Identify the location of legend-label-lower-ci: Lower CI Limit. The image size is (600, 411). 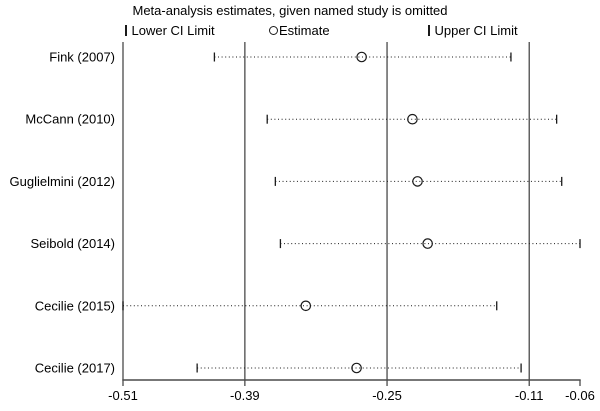
(173, 30).